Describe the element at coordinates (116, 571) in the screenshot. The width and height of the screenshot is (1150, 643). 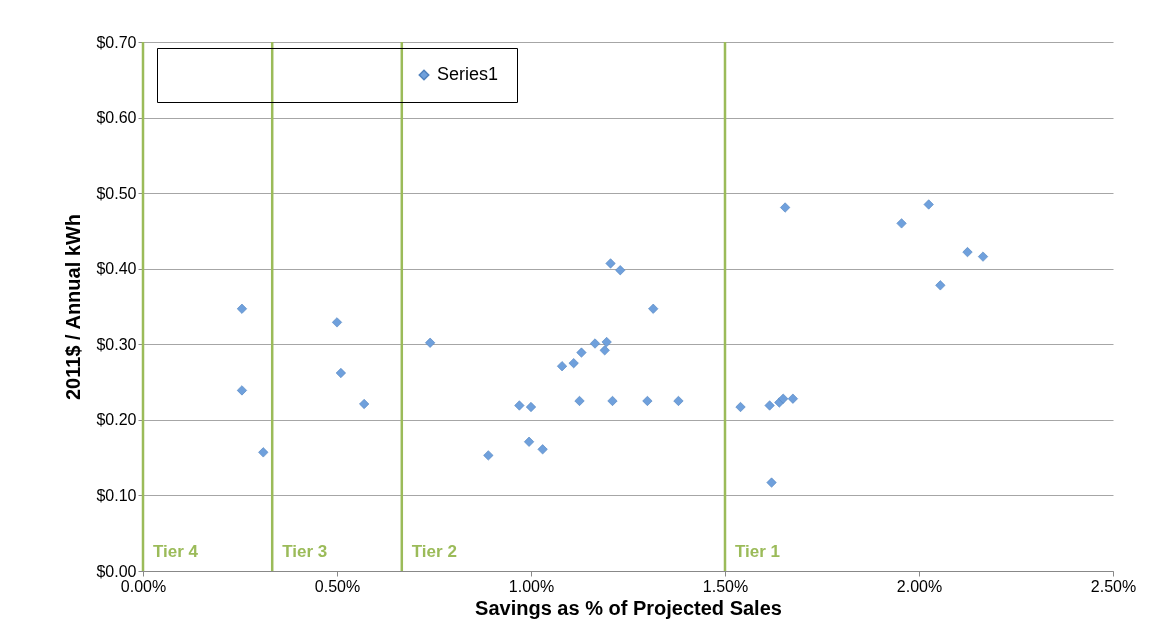
I see `y-tick-label: $0.00` at that location.